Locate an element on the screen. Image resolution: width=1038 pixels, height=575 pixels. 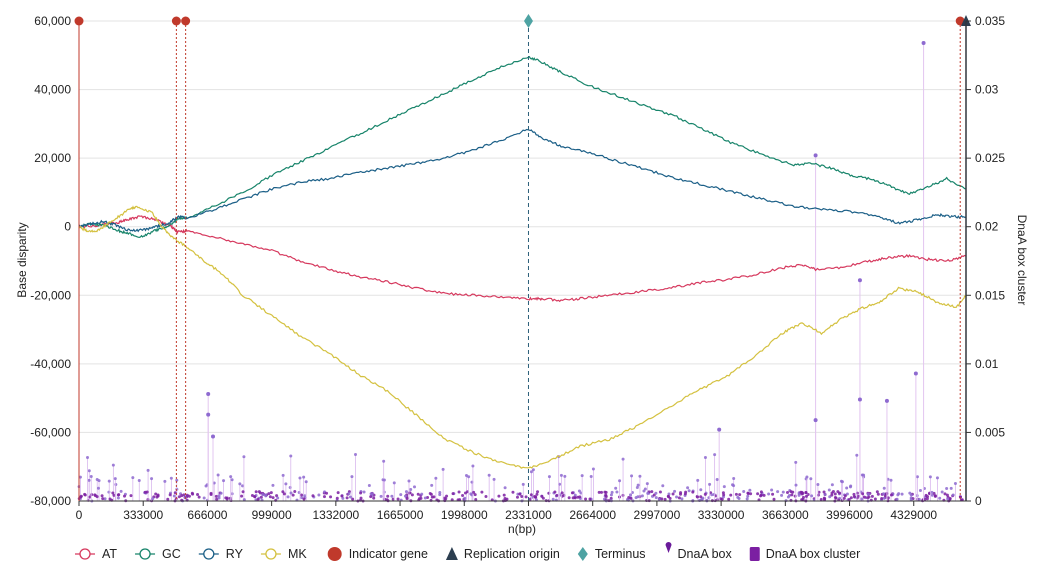
legend-label: Replication origin is located at coordinates (512, 554).